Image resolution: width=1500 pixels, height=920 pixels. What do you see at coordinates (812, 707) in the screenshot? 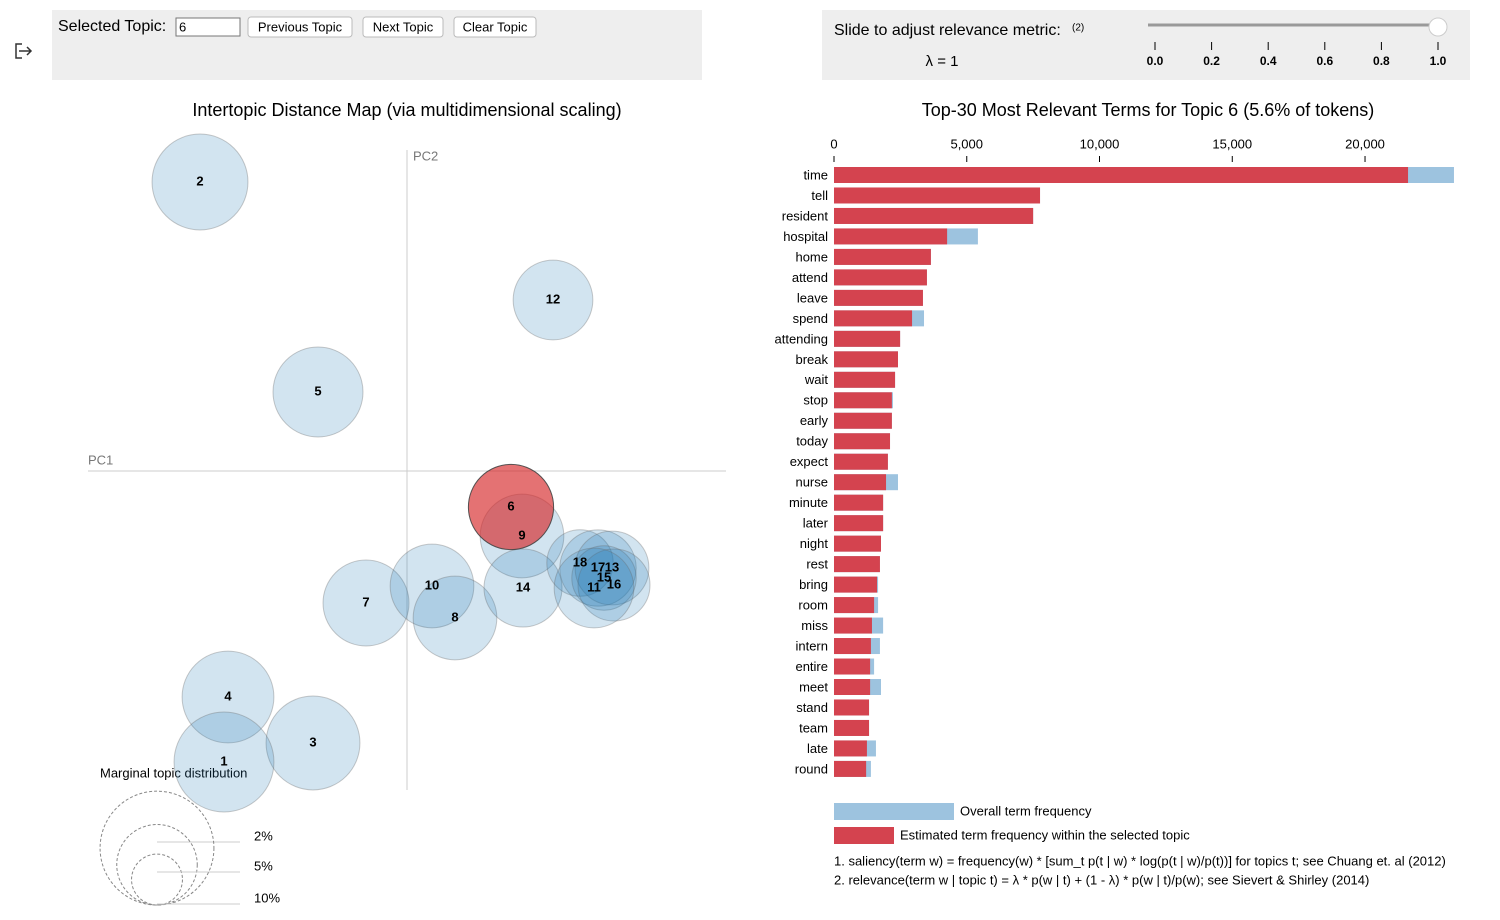
I see `term-label: stand` at bounding box center [812, 707].